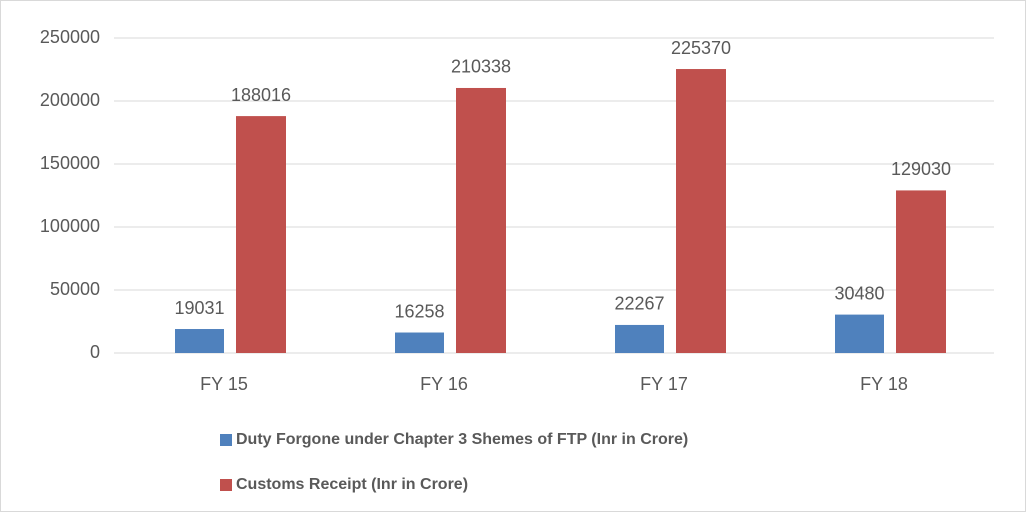 Image resolution: width=1027 pixels, height=513 pixels. What do you see at coordinates (419, 311) in the screenshot?
I see `data-label: 16258` at bounding box center [419, 311].